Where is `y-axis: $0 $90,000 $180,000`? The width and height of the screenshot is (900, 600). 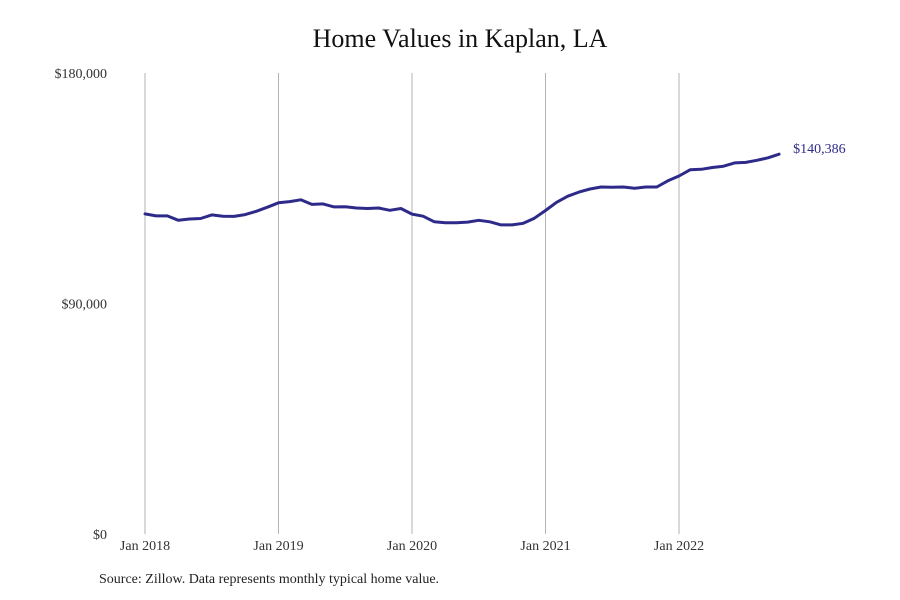
y-axis: $0 $90,000 $180,000 is located at coordinates (81, 305).